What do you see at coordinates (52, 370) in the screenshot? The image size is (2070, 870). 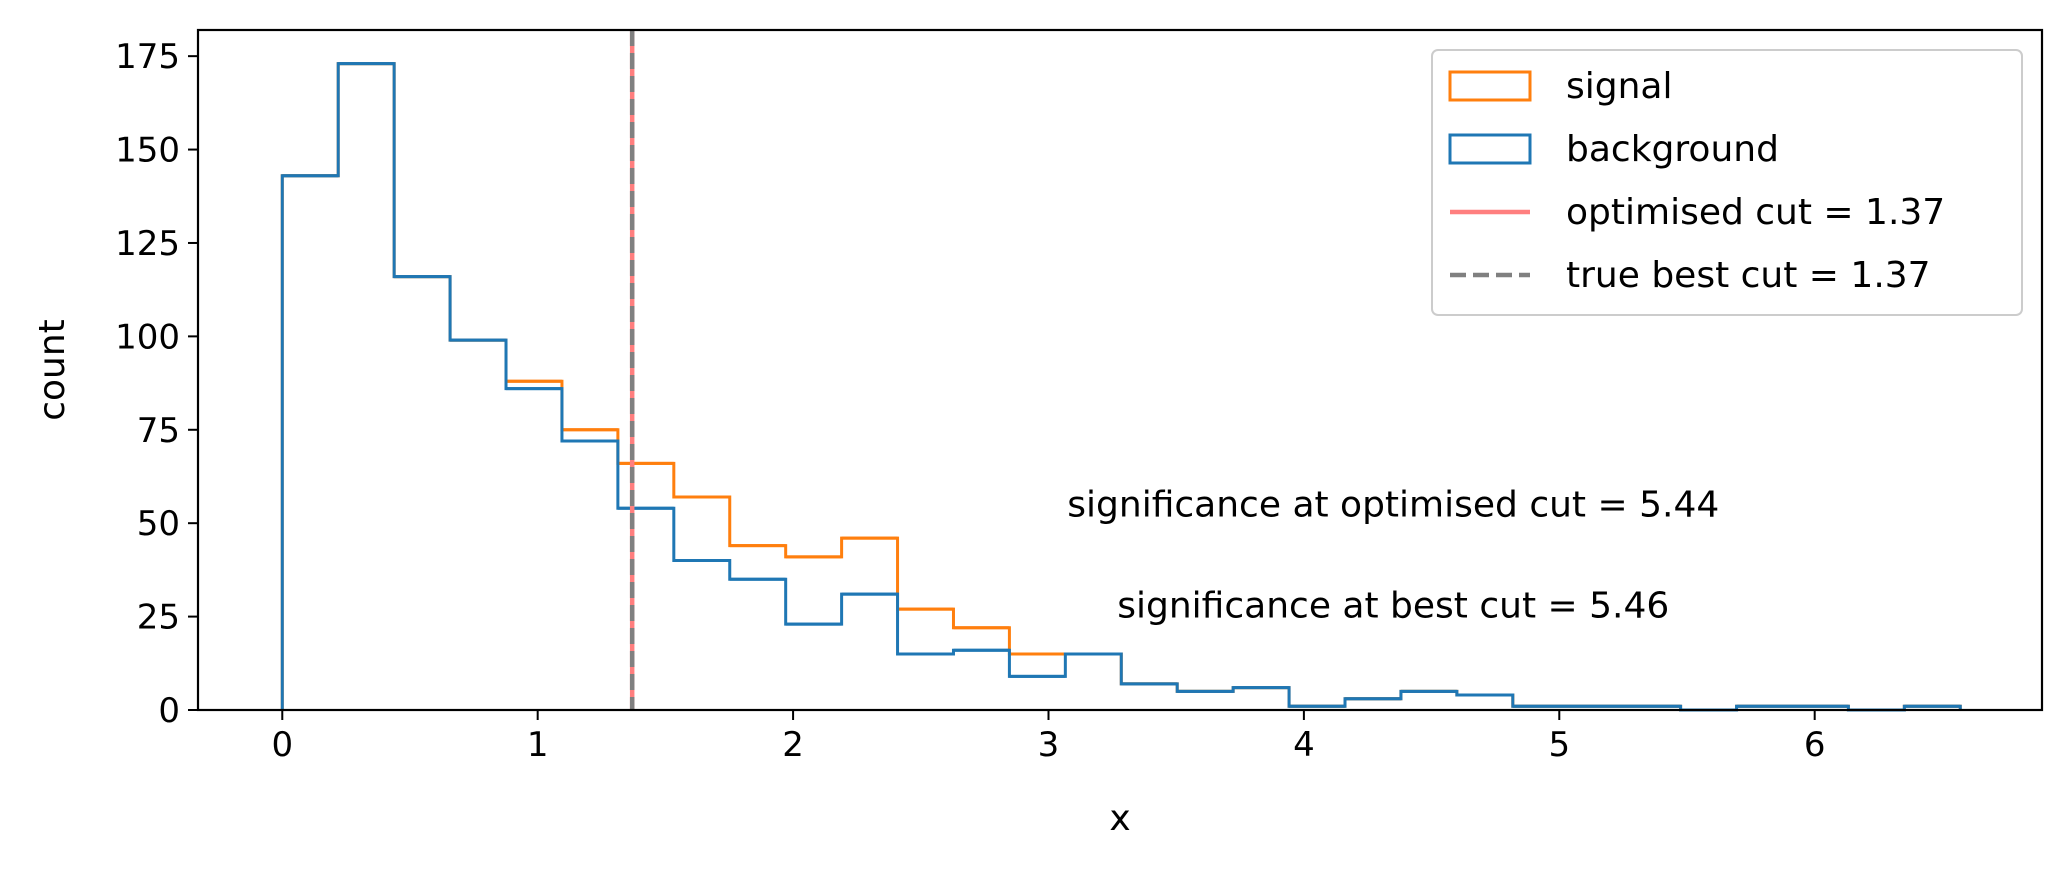 I see `y-axis-label: count` at bounding box center [52, 370].